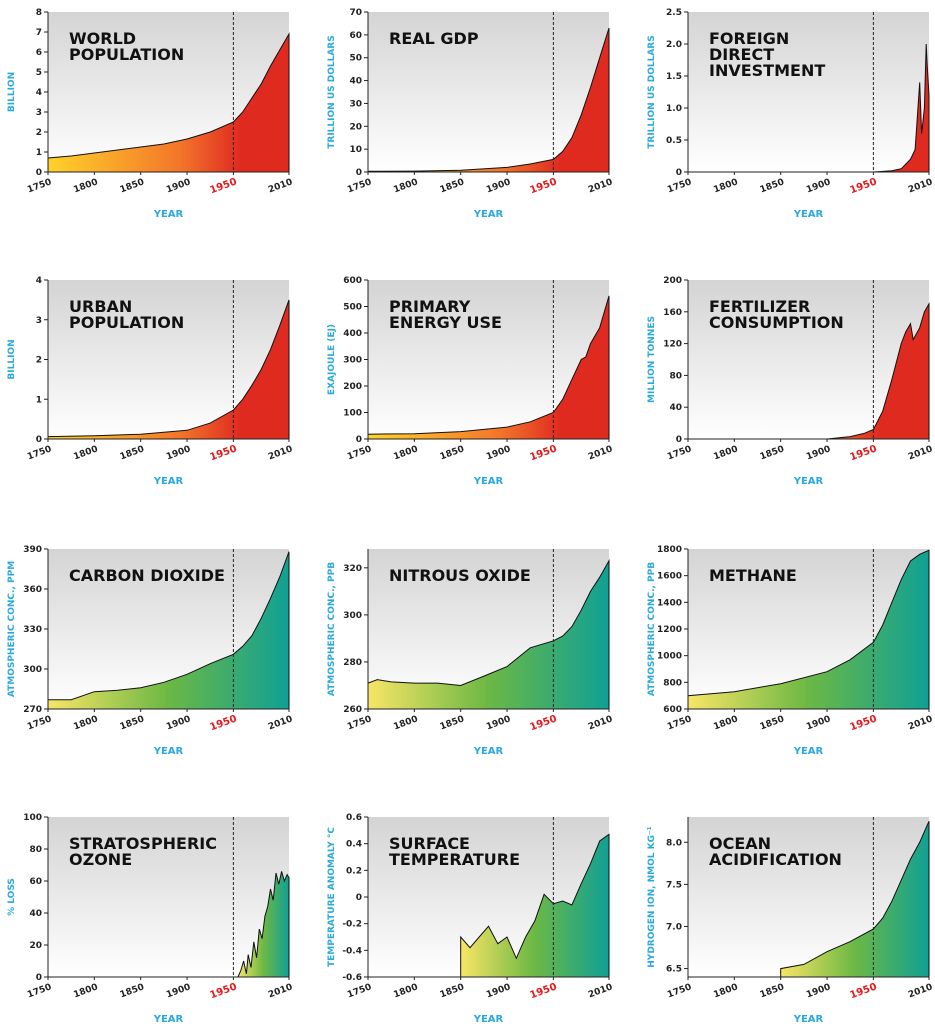 This screenshot has height=1024, width=935. What do you see at coordinates (775, 859) in the screenshot?
I see `chart-title-line: ACIDIFICATION` at bounding box center [775, 859].